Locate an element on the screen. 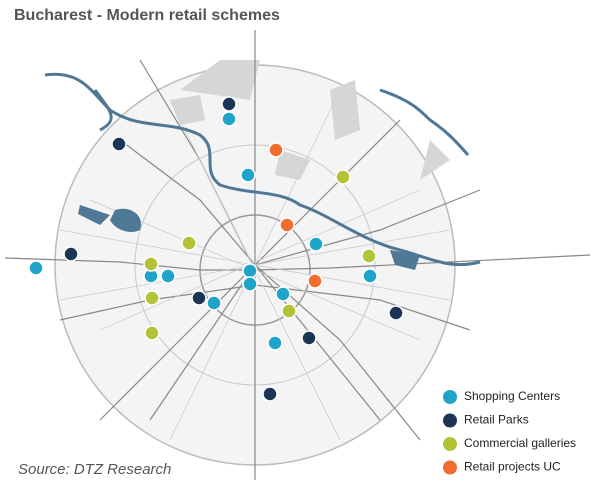 Image resolution: width=600 pixels, height=500 pixels. source-note: Source: DTZ Research is located at coordinates (94, 469).